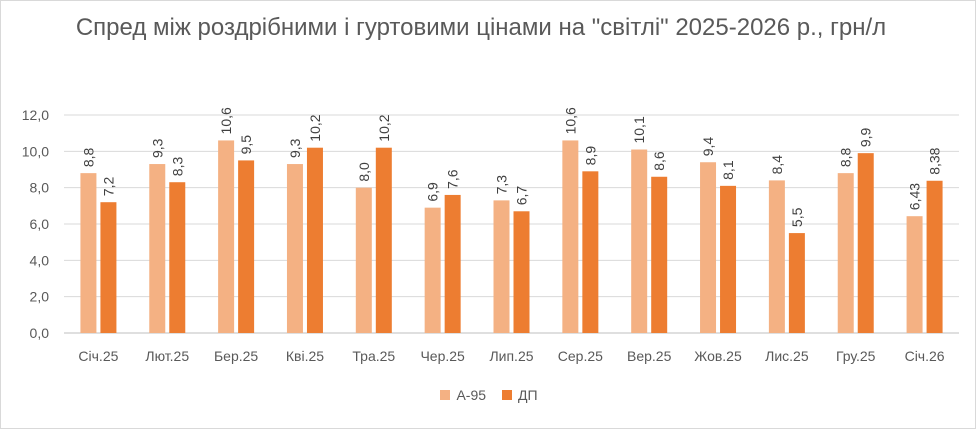 Image resolution: width=976 pixels, height=430 pixels. Describe the element at coordinates (915, 196) in the screenshot. I see `data-label: 6,43` at that location.